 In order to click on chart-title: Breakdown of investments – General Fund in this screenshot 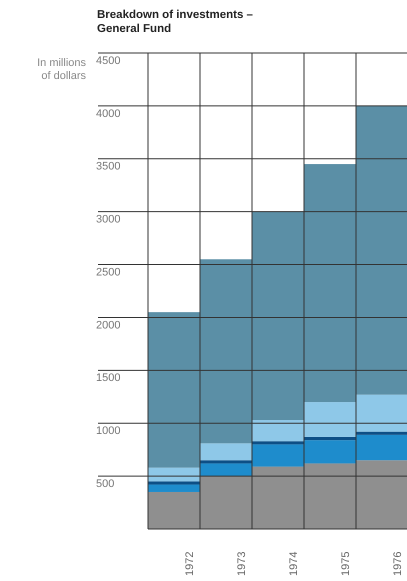, I will do `click(175, 22)`.